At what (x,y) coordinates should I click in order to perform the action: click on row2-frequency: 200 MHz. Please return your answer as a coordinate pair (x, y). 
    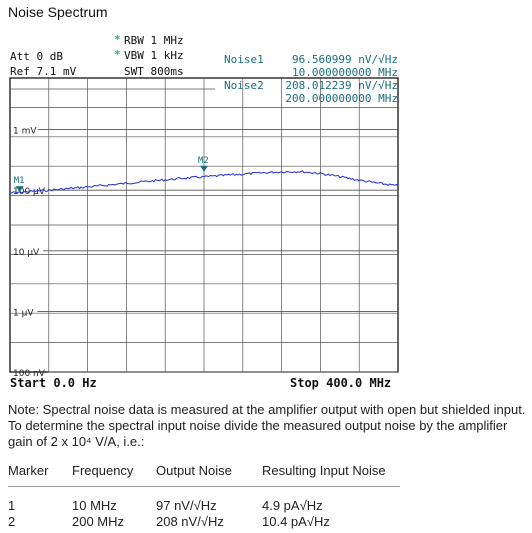
    Looking at the image, I should click on (98, 521).